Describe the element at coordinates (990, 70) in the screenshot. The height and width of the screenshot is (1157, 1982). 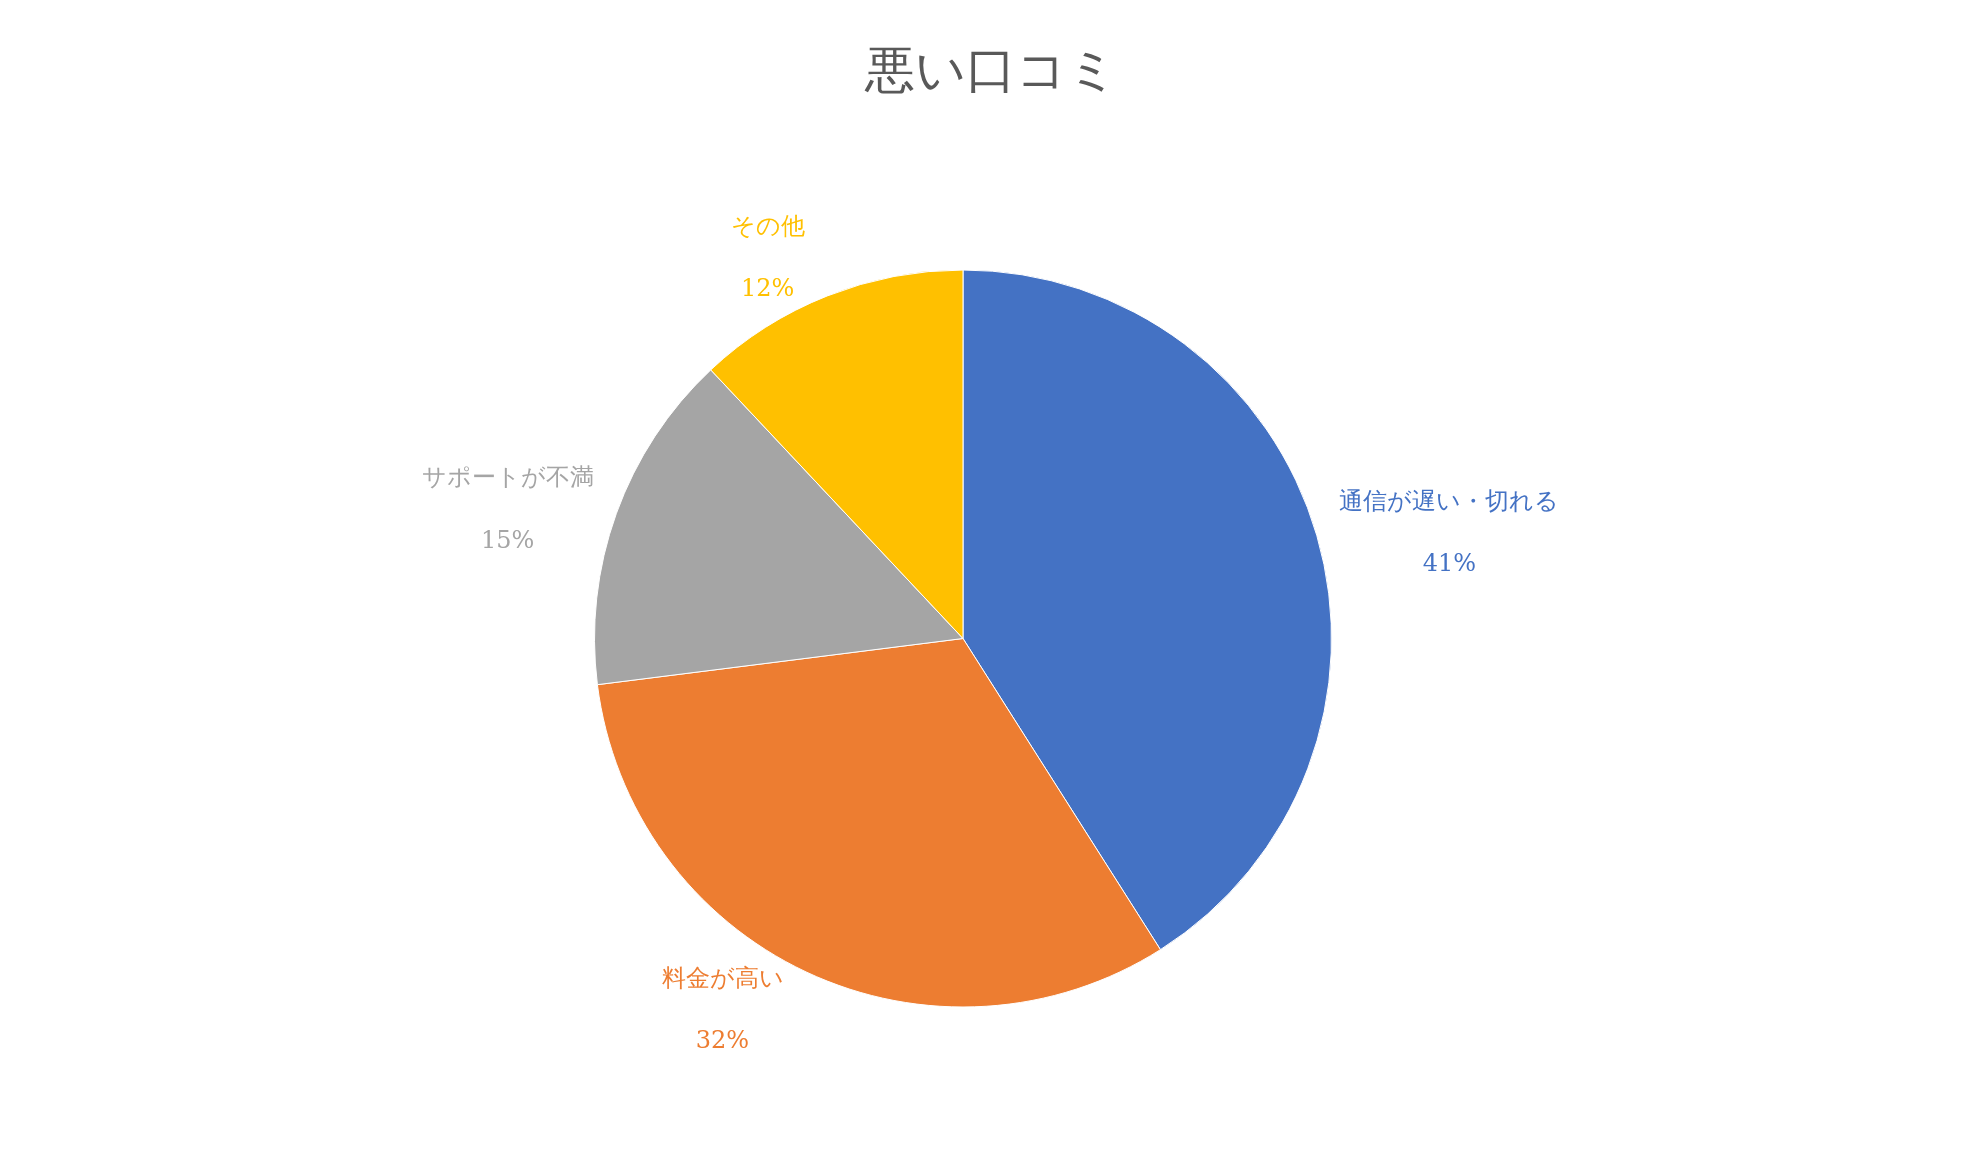
I see `chart-title: 悪い口コミ` at that location.